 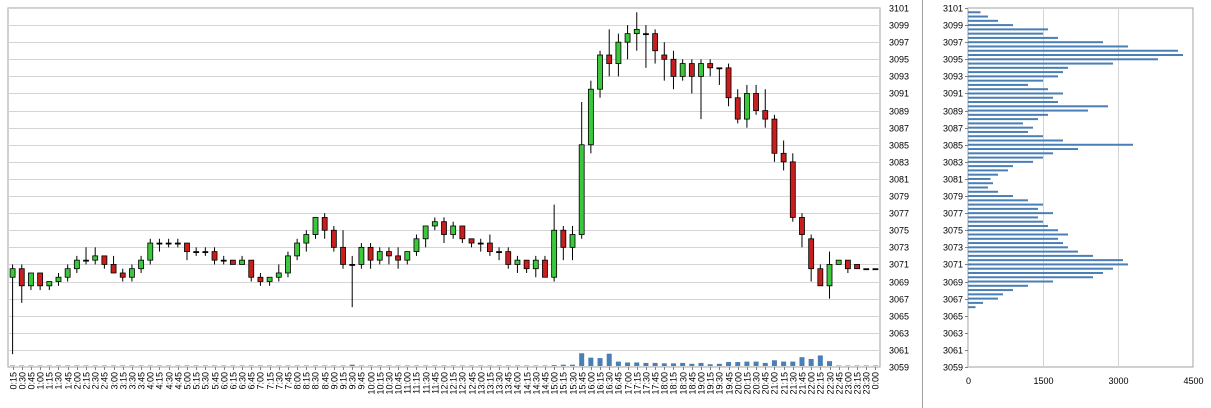 I want to click on time-tick-label: 5:30, so click(x=206, y=381).